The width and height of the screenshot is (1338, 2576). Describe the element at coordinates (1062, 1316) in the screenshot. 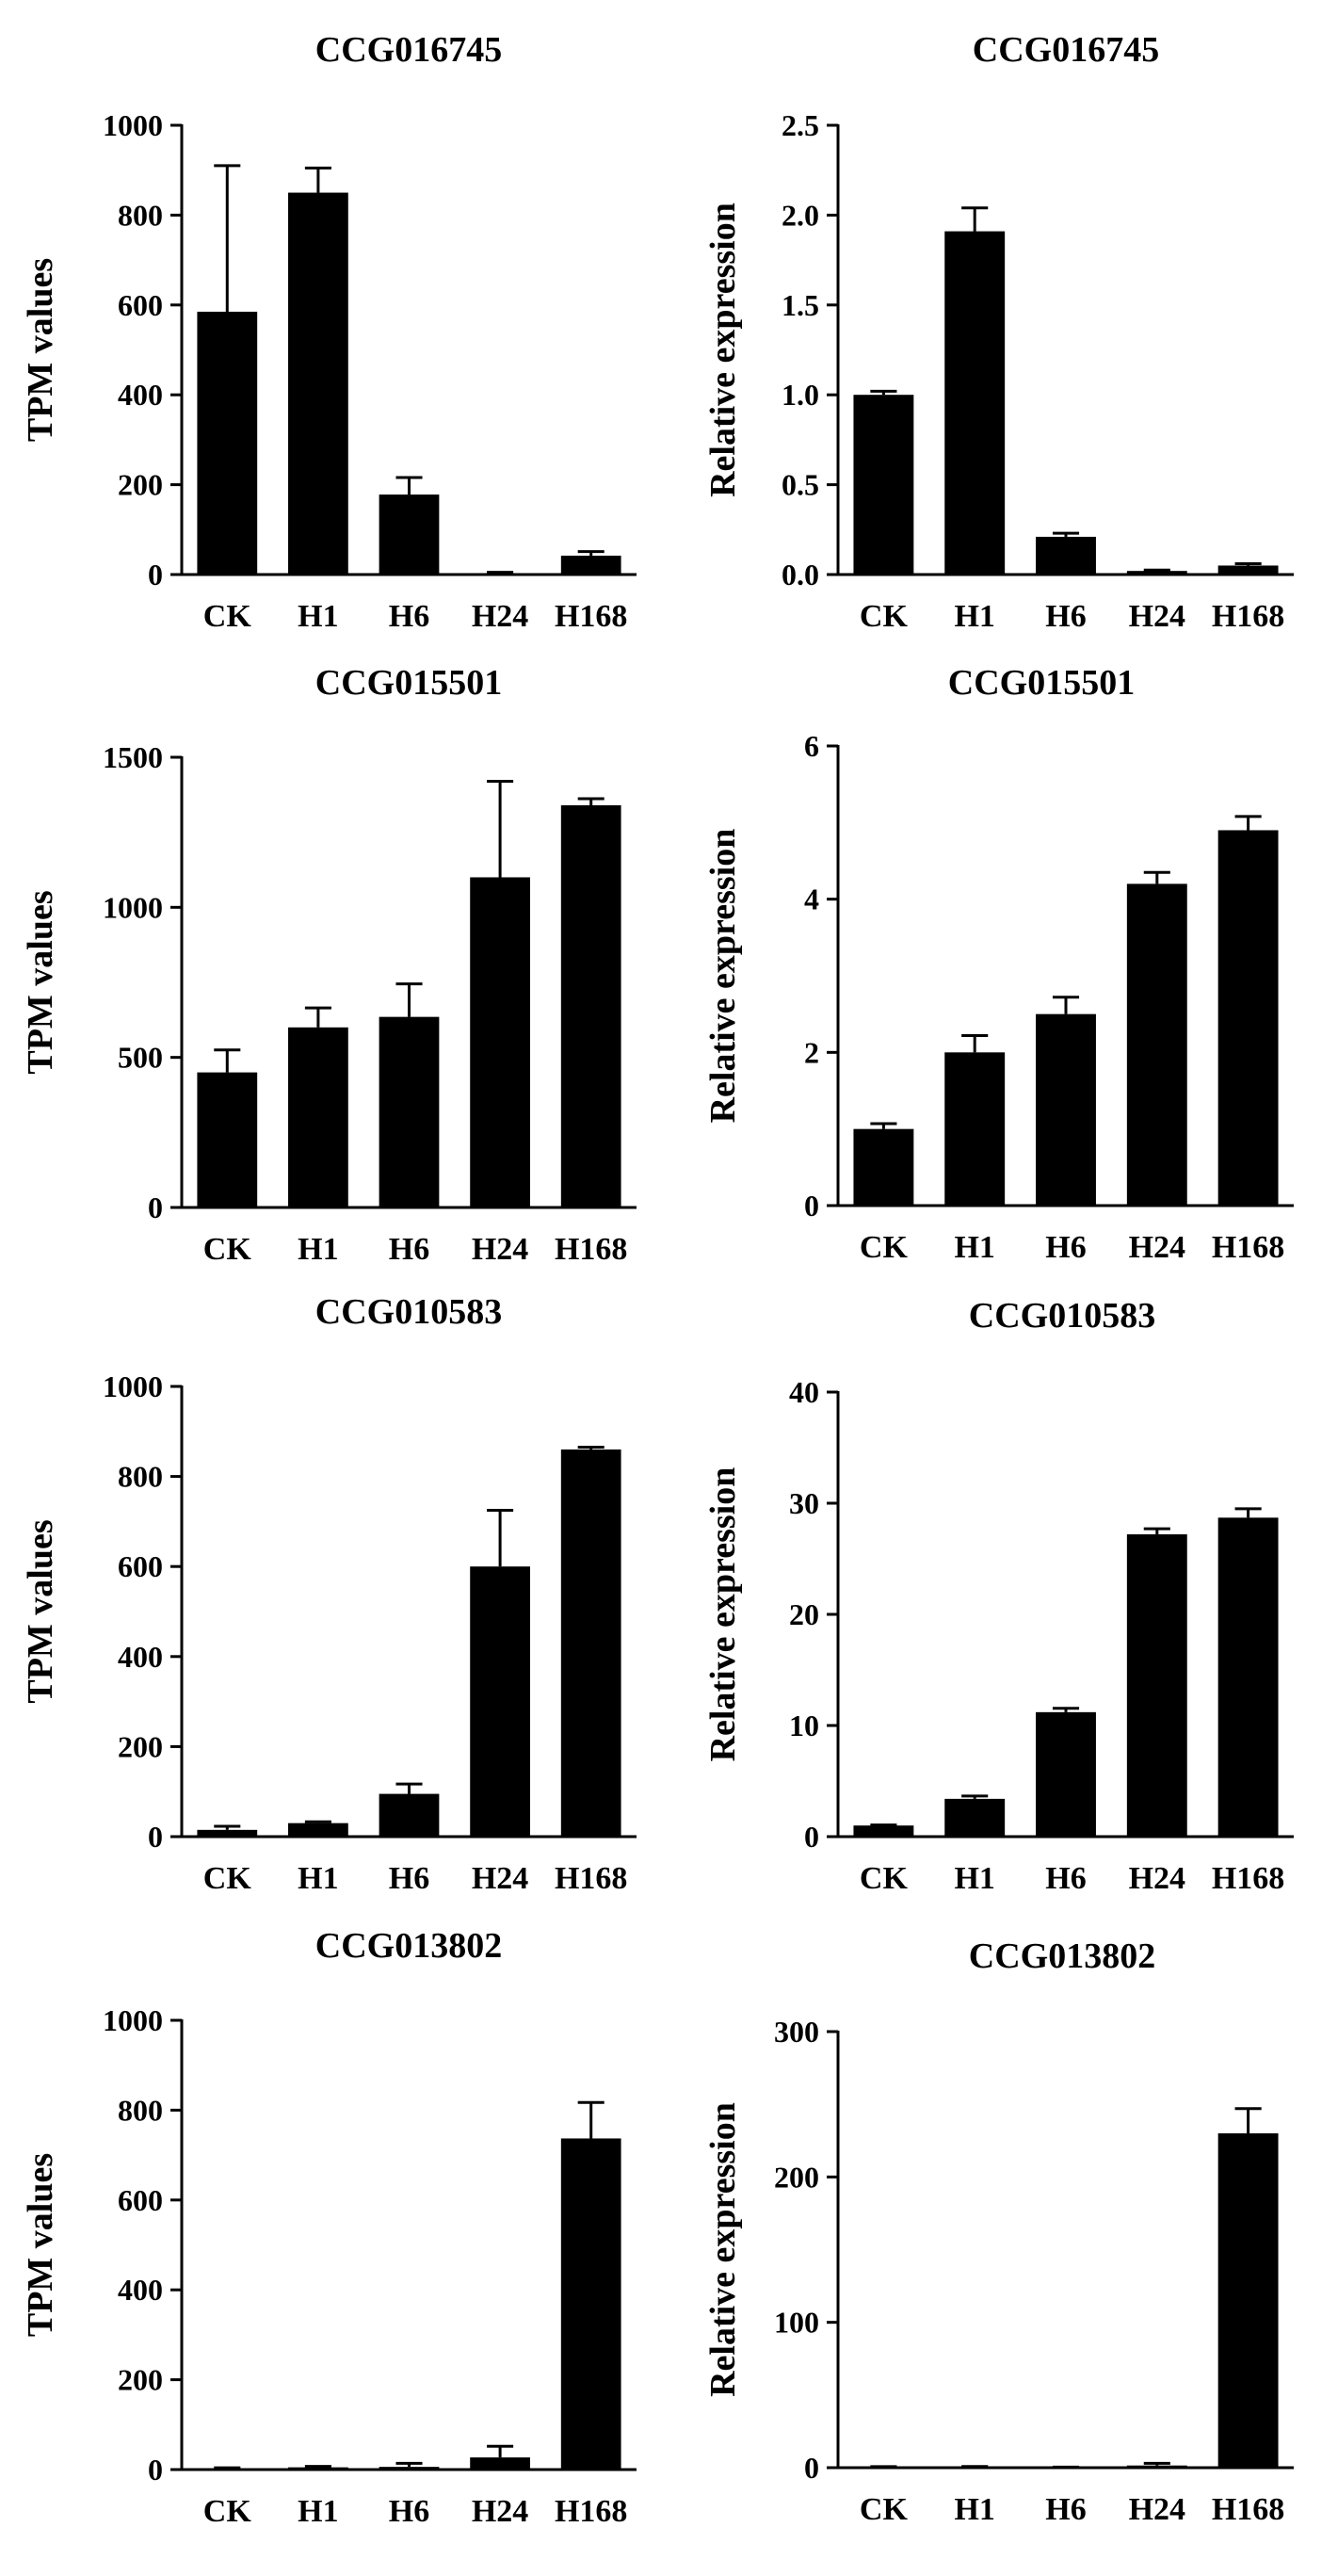

I see `chart-title: CCG010583` at that location.